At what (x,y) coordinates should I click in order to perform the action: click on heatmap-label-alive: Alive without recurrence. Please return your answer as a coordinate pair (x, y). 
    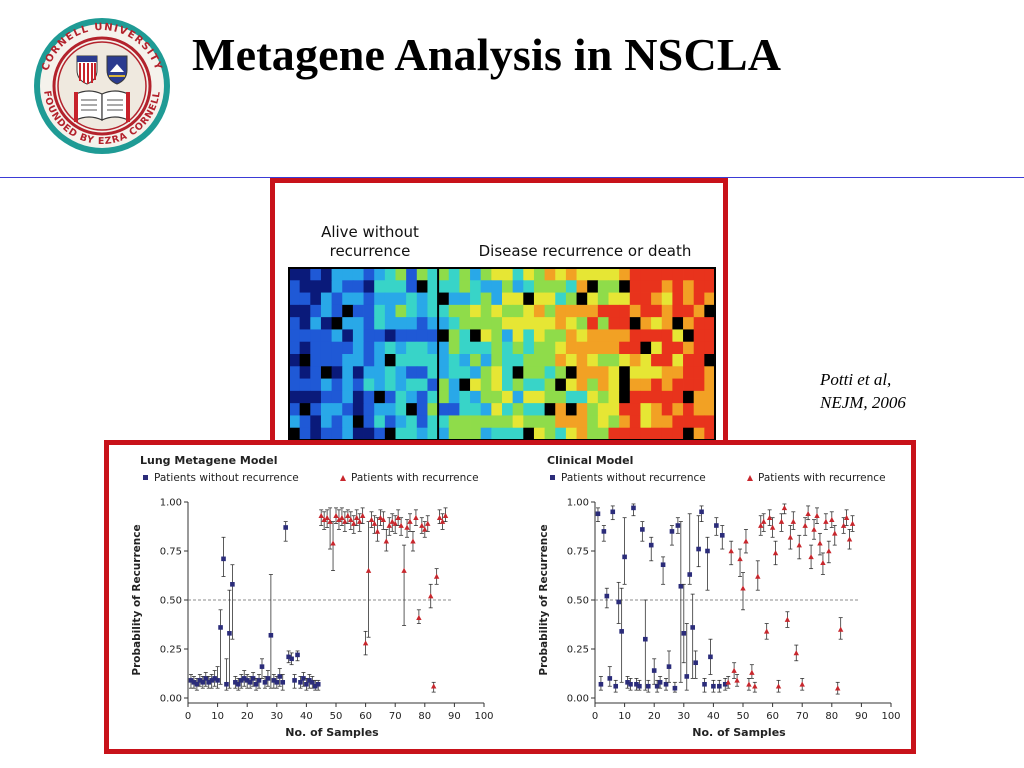
    Looking at the image, I should click on (370, 241).